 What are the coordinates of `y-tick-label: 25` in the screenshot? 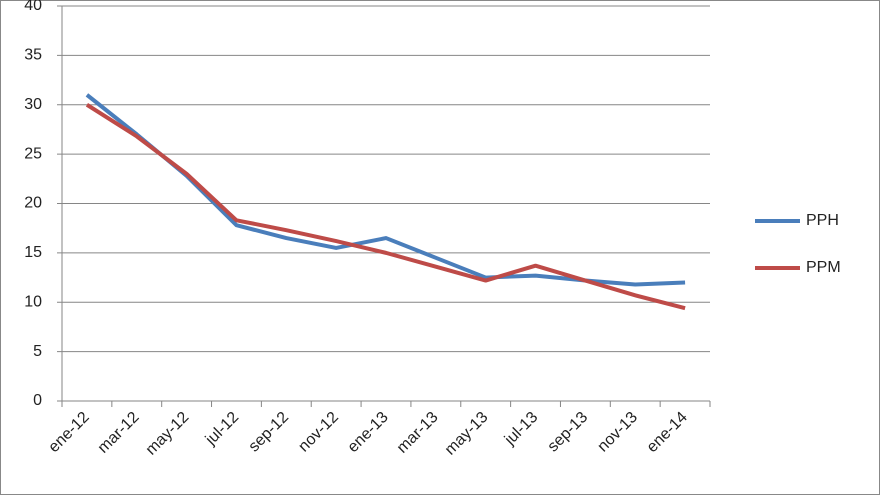 It's located at (33, 153).